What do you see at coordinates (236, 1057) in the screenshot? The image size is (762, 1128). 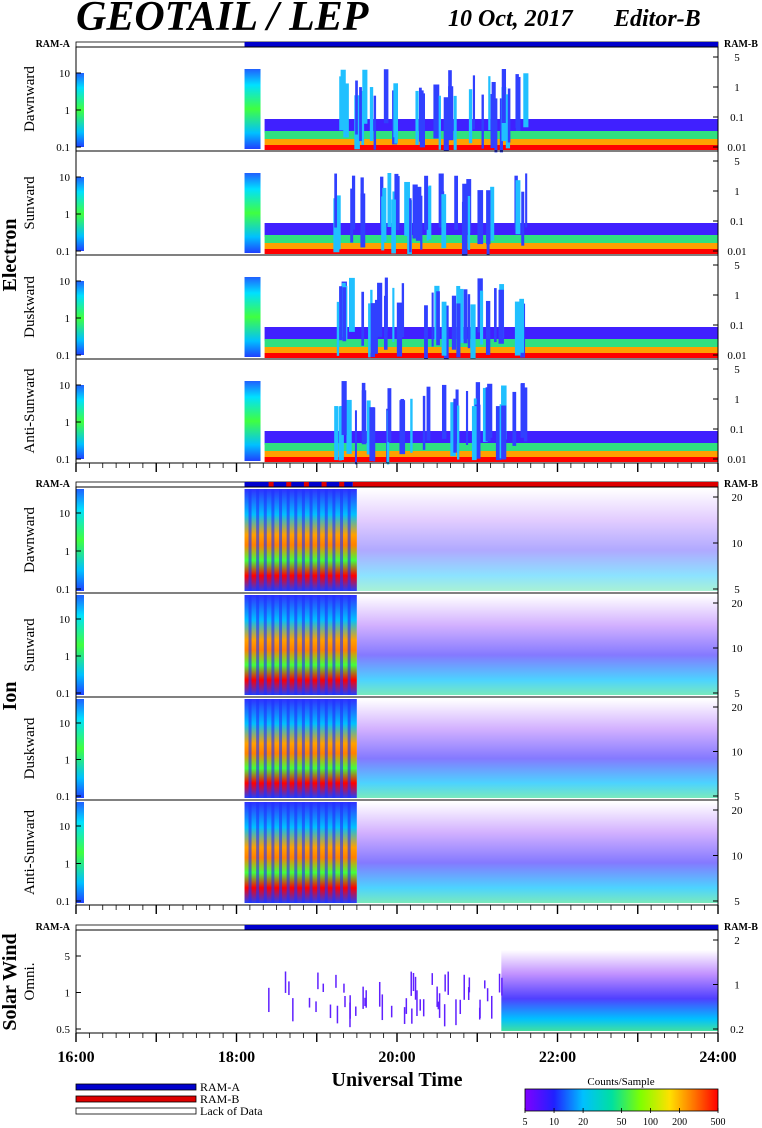 I see `x-tick-label: 18:00` at bounding box center [236, 1057].